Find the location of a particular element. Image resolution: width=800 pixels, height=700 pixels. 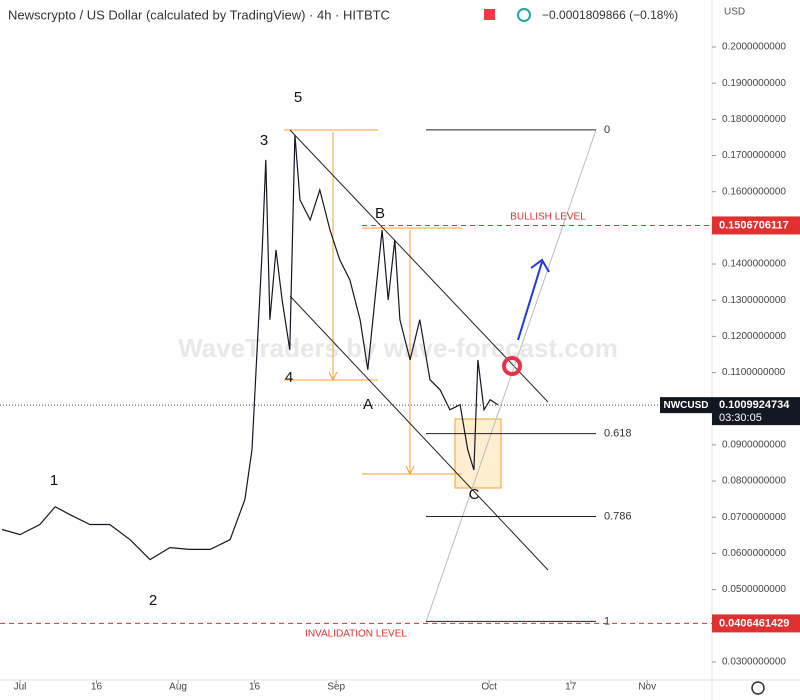

countdown: 03:30:05 is located at coordinates (740, 418).